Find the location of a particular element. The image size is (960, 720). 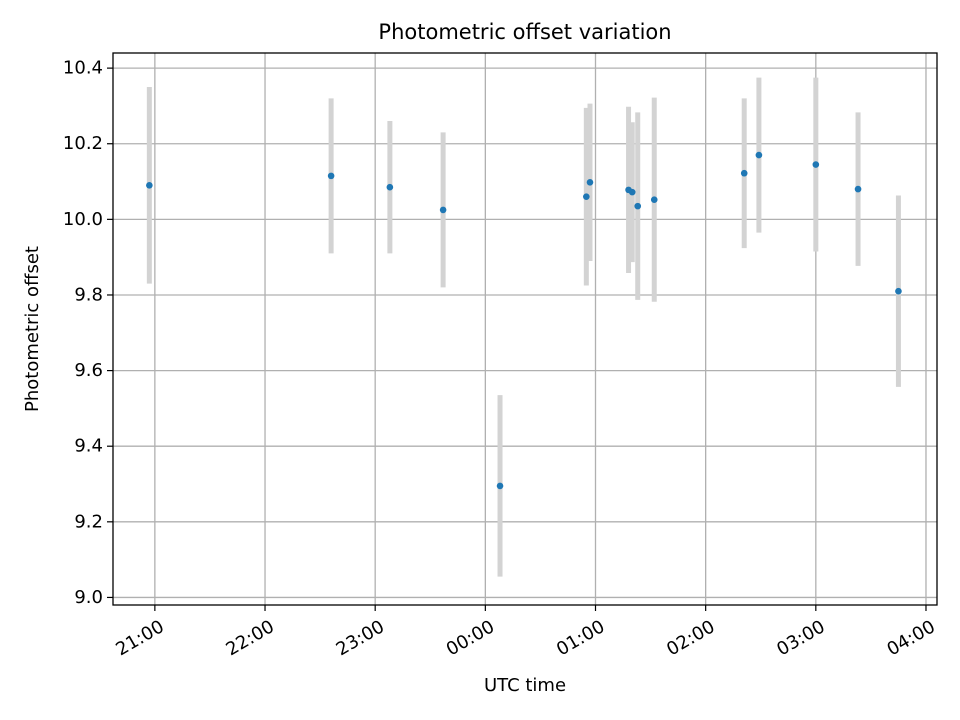

chart-title: Photometric offset variation is located at coordinates (524, 32).